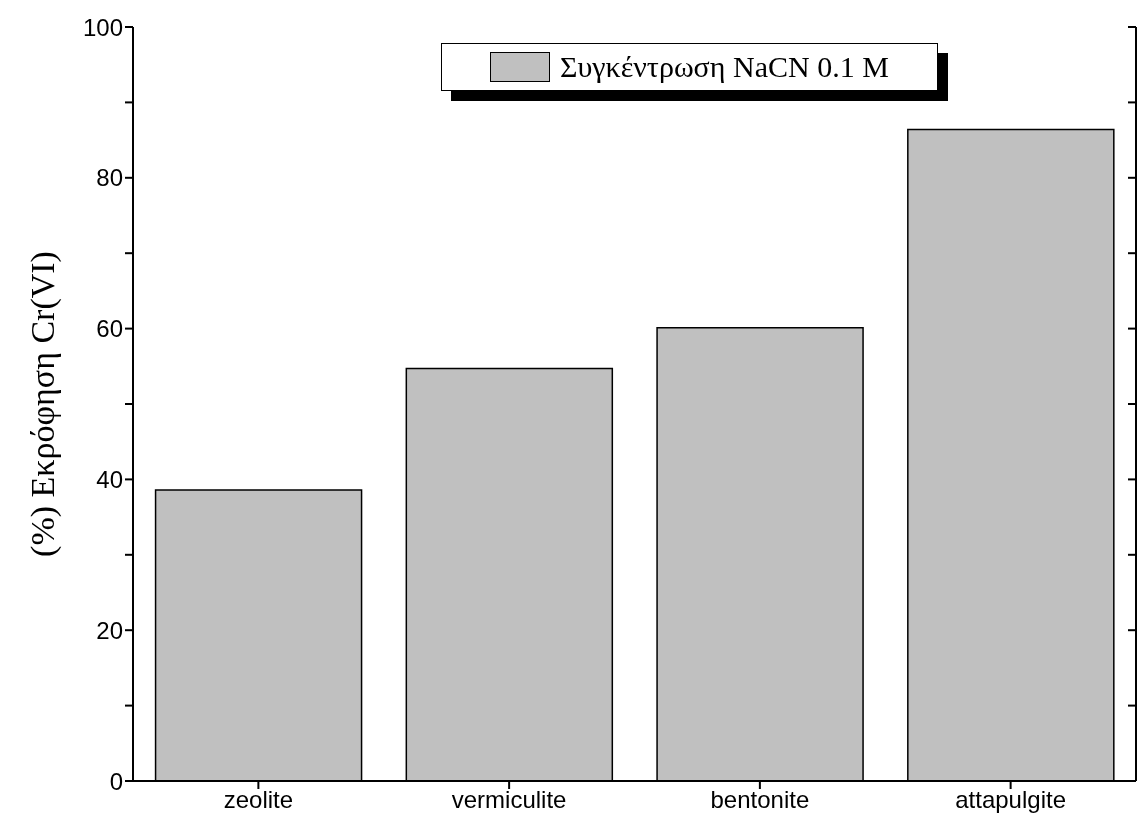 Image resolution: width=1138 pixels, height=826 pixels. What do you see at coordinates (109, 329) in the screenshot?
I see `y-tick-label: 60` at bounding box center [109, 329].